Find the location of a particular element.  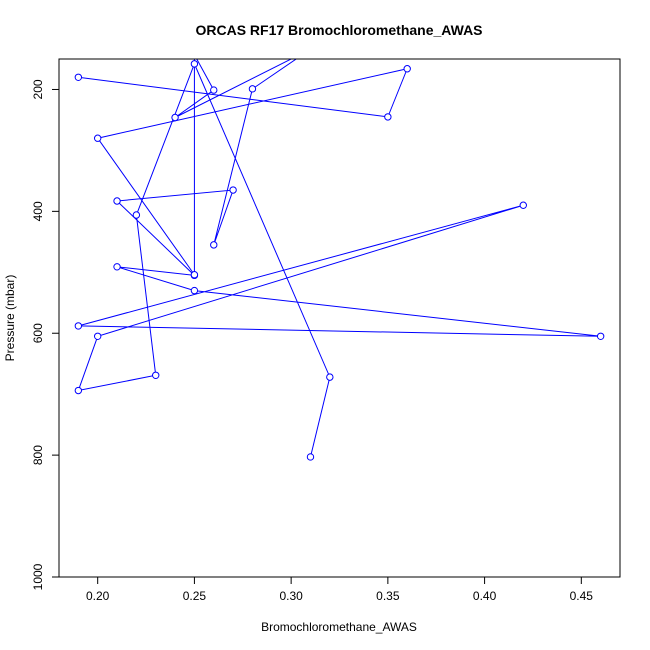

x-tick-label: 0.25 is located at coordinates (195, 596).